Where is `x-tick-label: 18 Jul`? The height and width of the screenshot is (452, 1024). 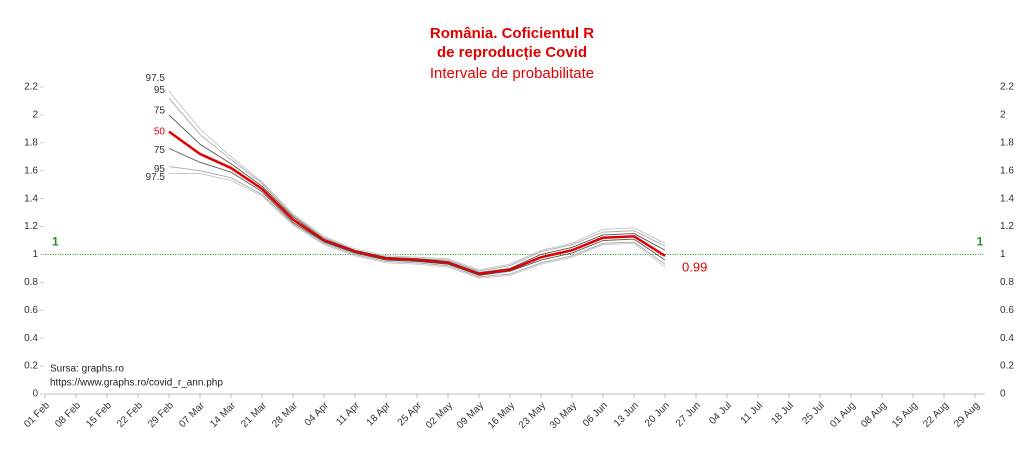 x-tick-label: 18 Jul is located at coordinates (782, 413).